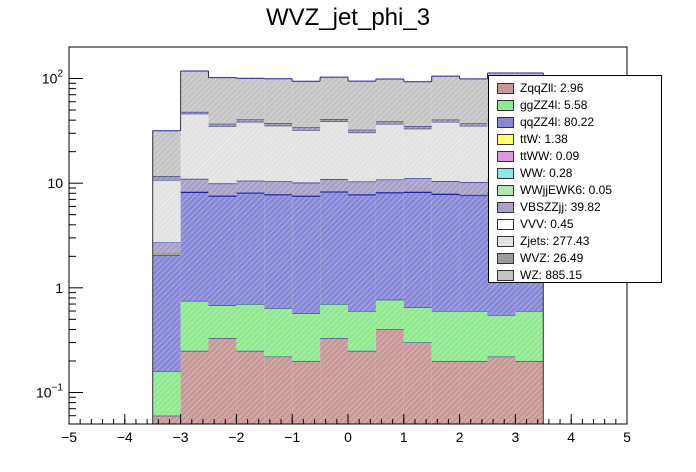 Image resolution: width=696 pixels, height=472 pixels. I want to click on legend-entry: WVZ: 26.49, so click(576, 258).